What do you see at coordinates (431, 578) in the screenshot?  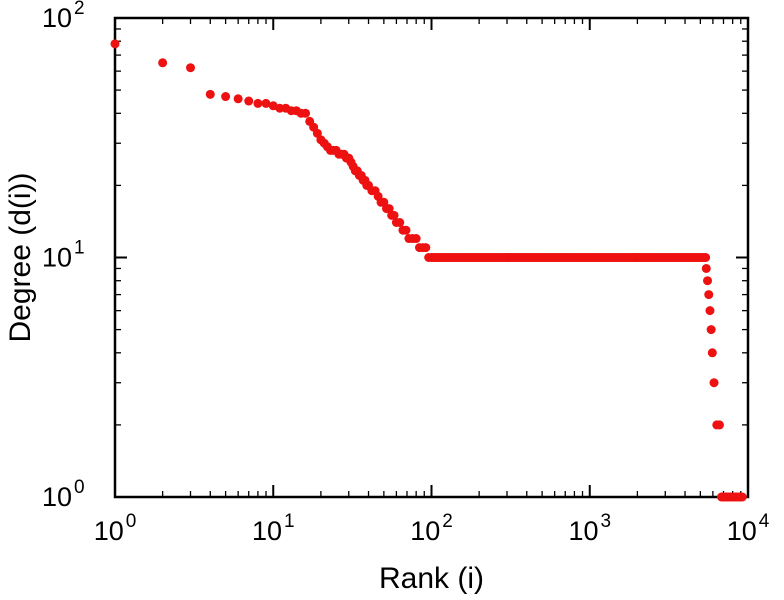 I see `x-axis-title: Rank (i)` at bounding box center [431, 578].